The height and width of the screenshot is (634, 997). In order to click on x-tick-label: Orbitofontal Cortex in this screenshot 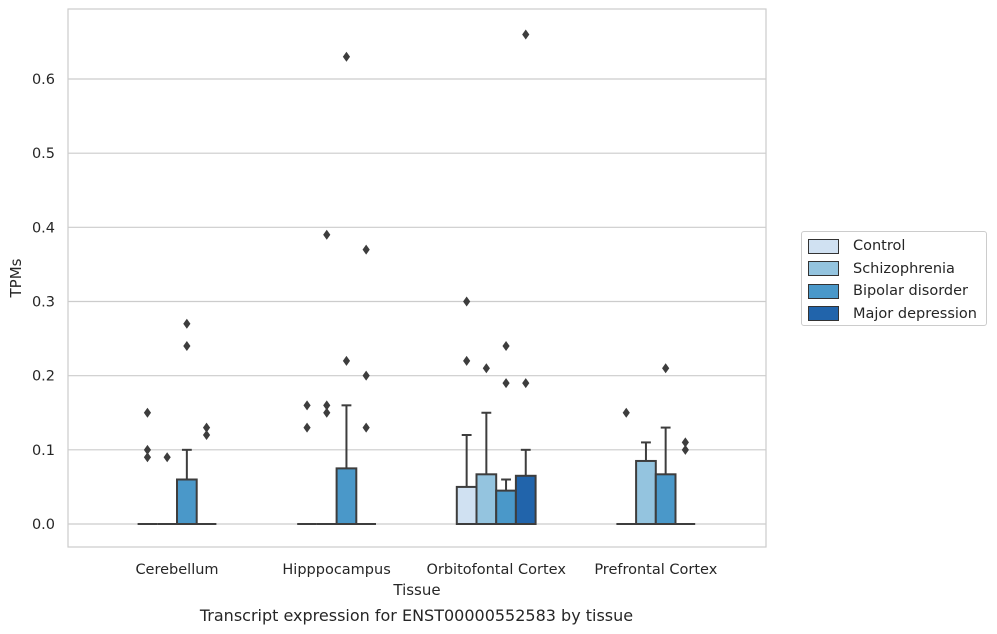, I will do `click(496, 570)`.